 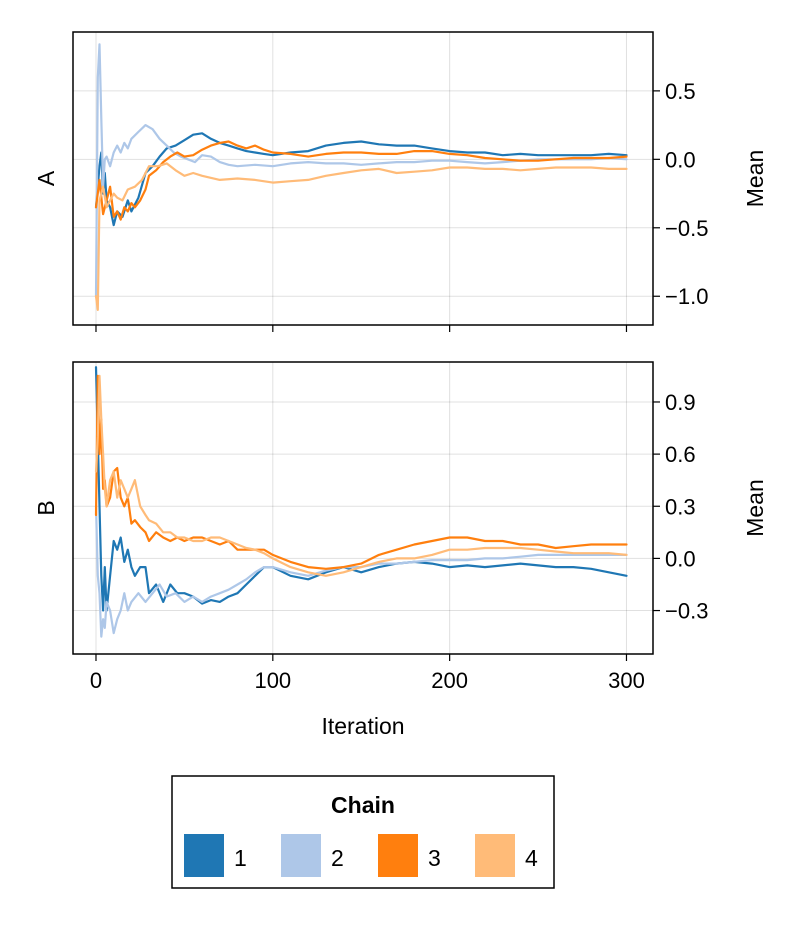 What do you see at coordinates (686, 228) in the screenshot?
I see `panel-a-ytick-label: −0.5` at bounding box center [686, 228].